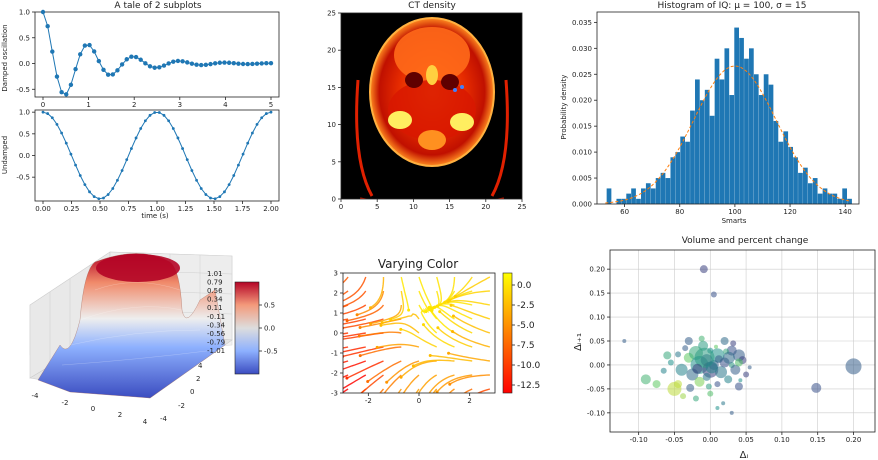 Image resolution: width=878 pixels, height=460 pixels. I want to click on x-axis-label-volume: Δᵢ, so click(744, 455).